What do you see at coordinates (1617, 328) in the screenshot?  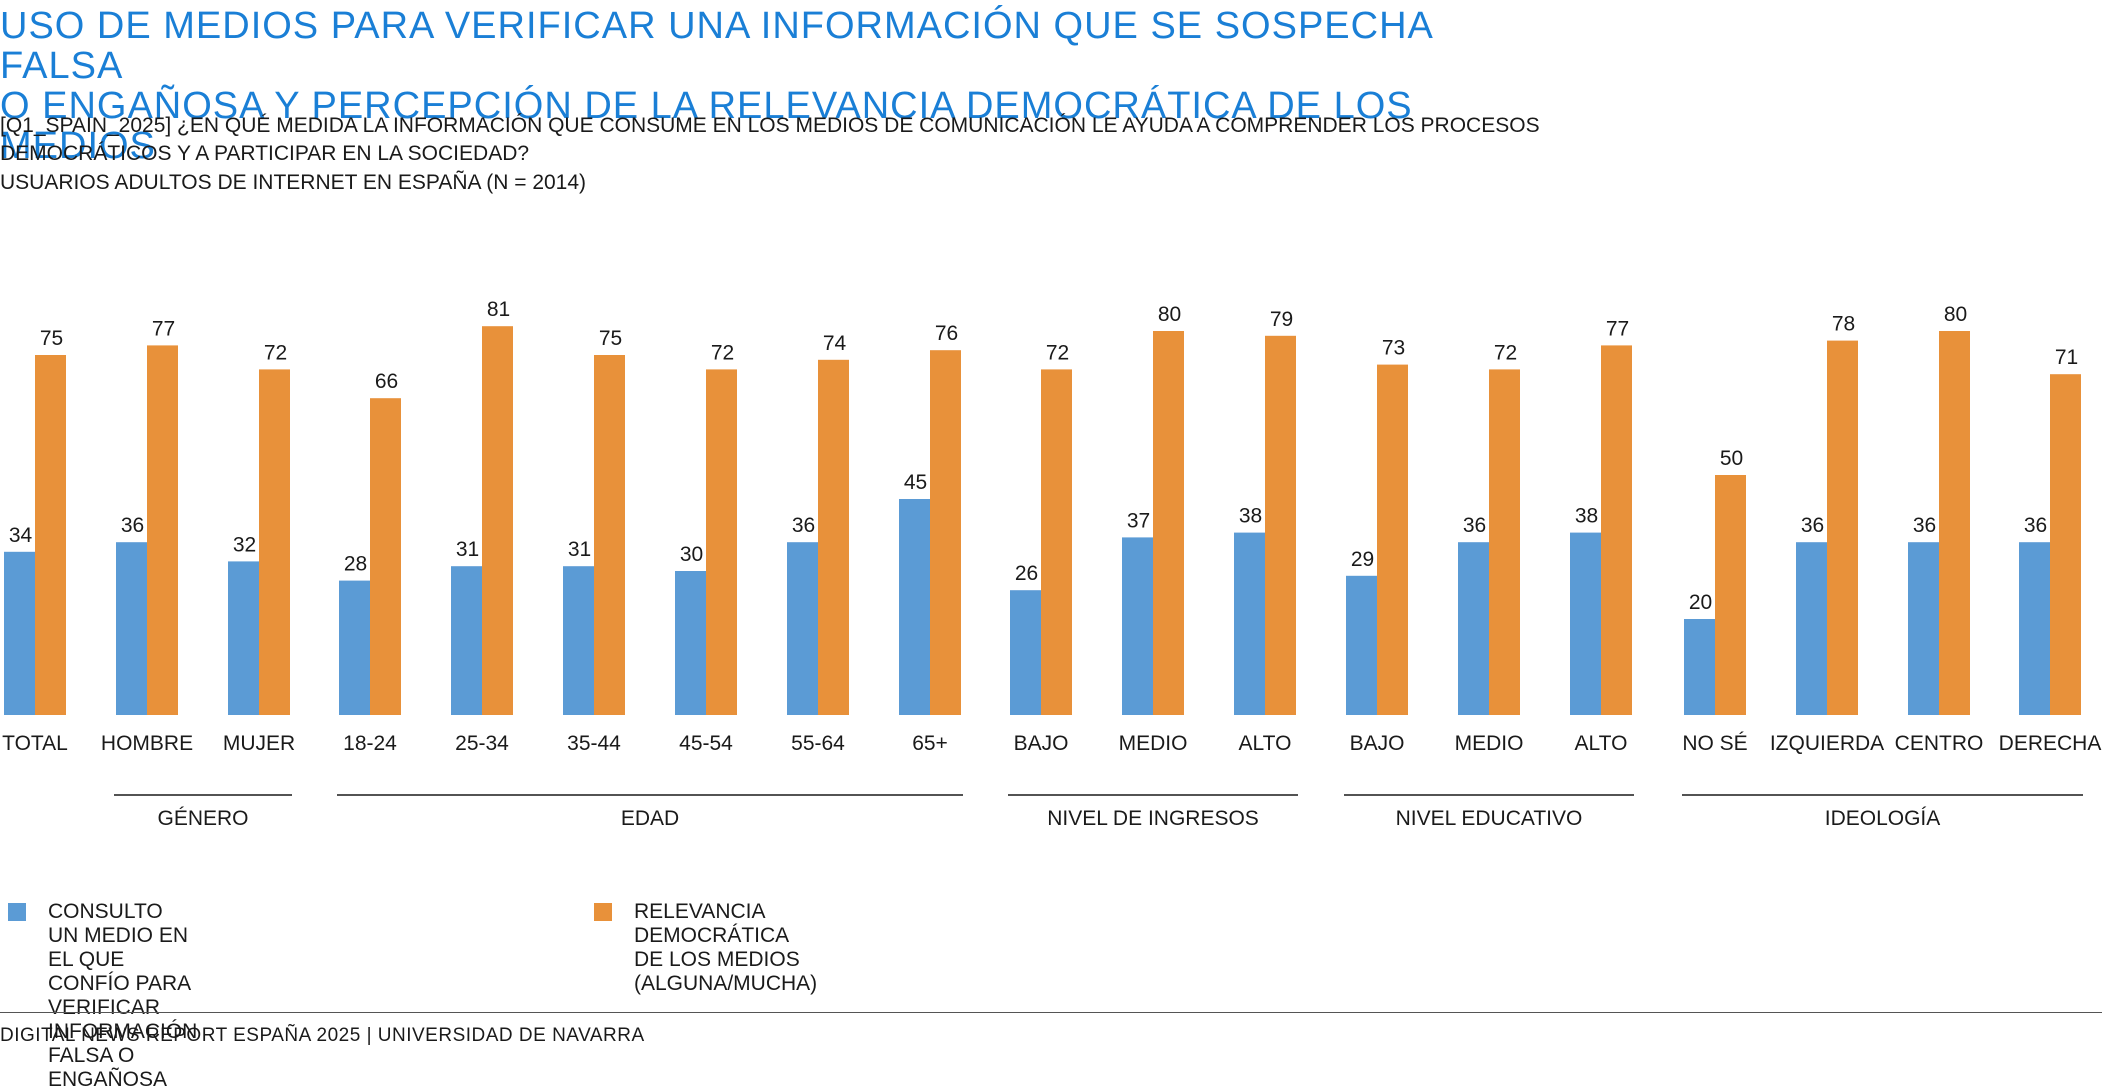 I see `data-label-orange-15: 77` at bounding box center [1617, 328].